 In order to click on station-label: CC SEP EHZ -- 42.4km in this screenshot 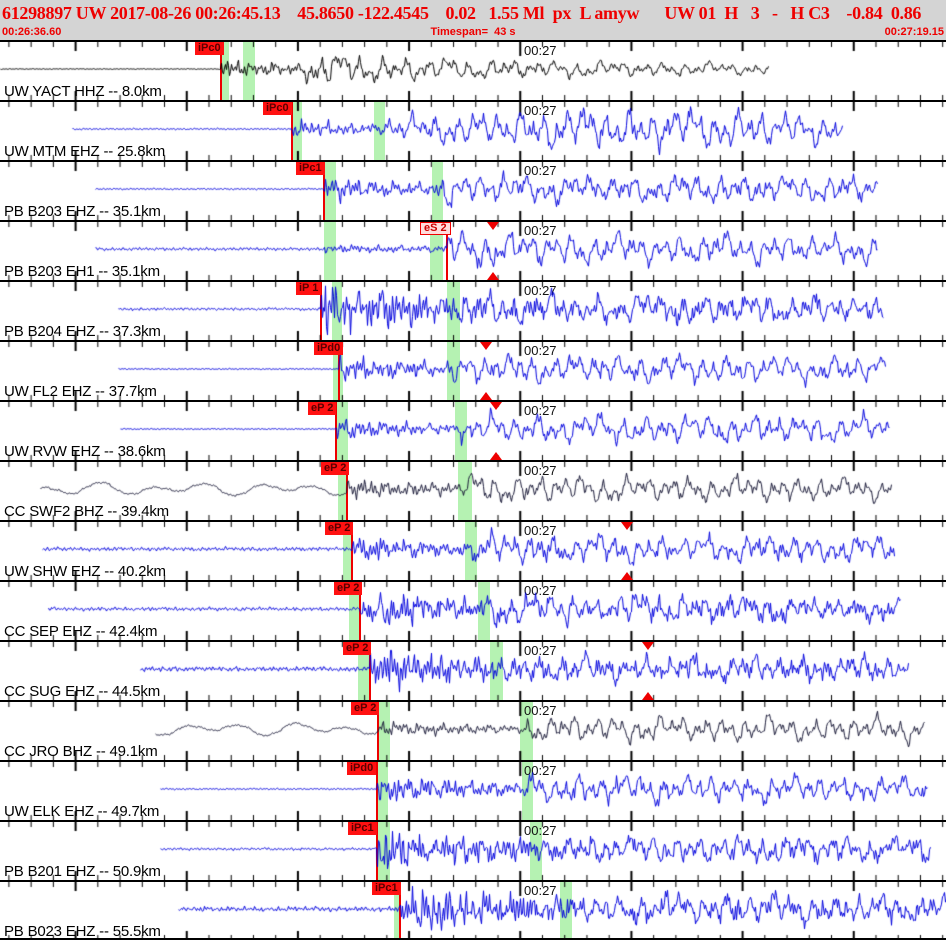, I will do `click(81, 631)`.